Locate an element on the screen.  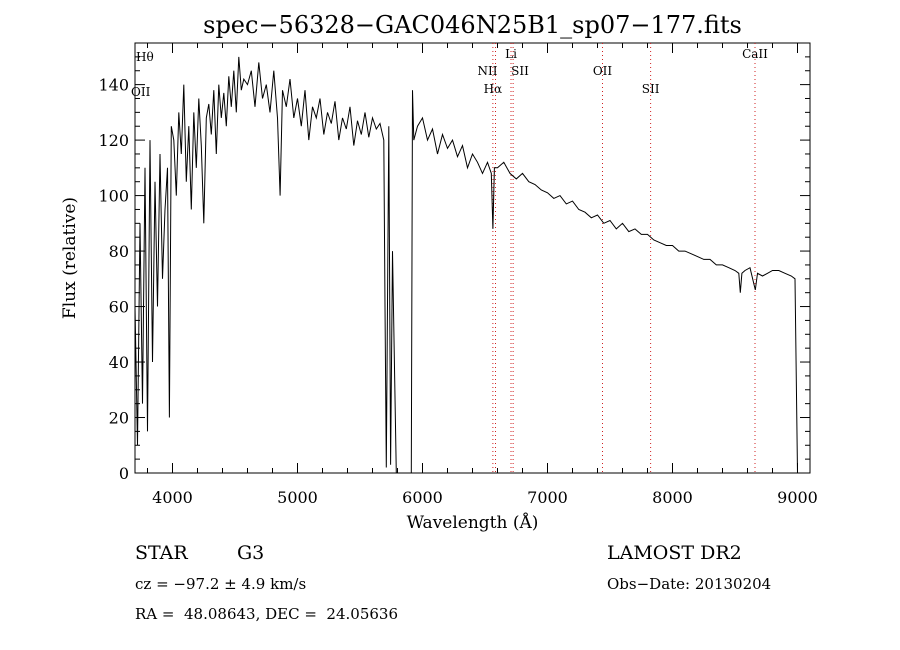
y-tick-label: 140 is located at coordinates (113, 85).